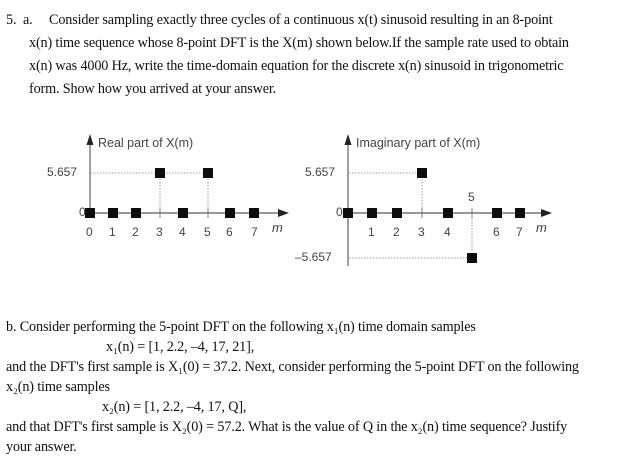  I want to click on real-chart-title: Real part of X(m), so click(145, 143).